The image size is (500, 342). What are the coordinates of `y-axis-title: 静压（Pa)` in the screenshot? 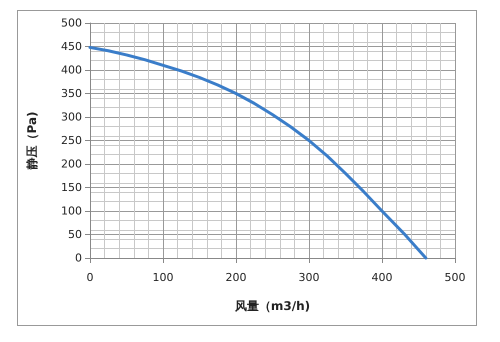 It's located at (32, 141).